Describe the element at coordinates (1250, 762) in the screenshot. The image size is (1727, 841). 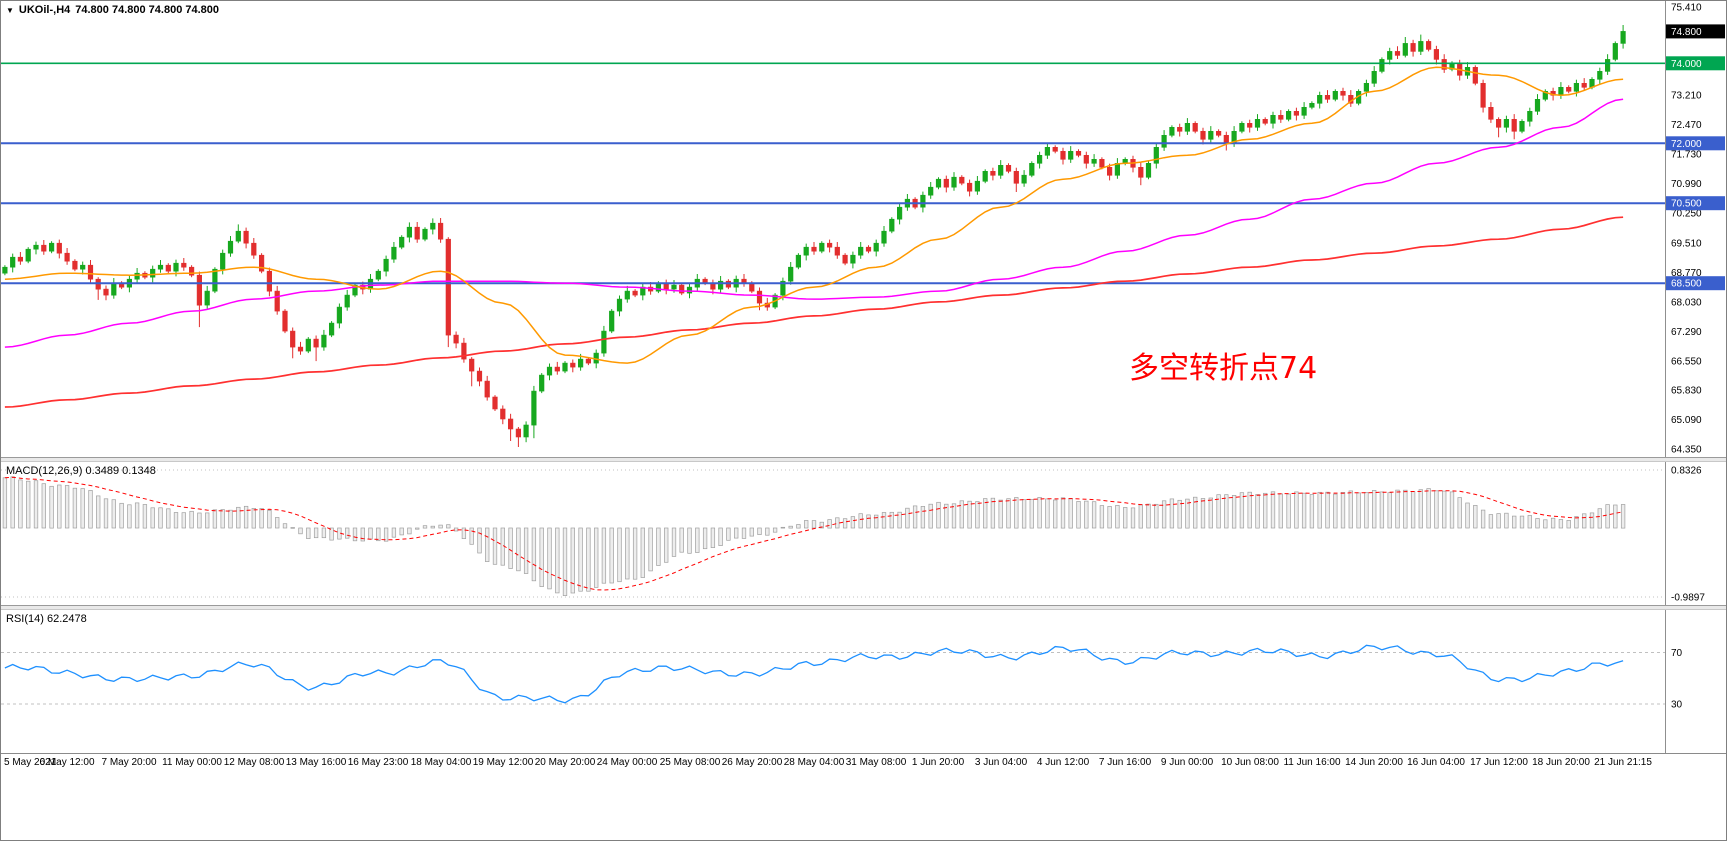
I see `time-axis-label: 10 Jun 08:00` at that location.